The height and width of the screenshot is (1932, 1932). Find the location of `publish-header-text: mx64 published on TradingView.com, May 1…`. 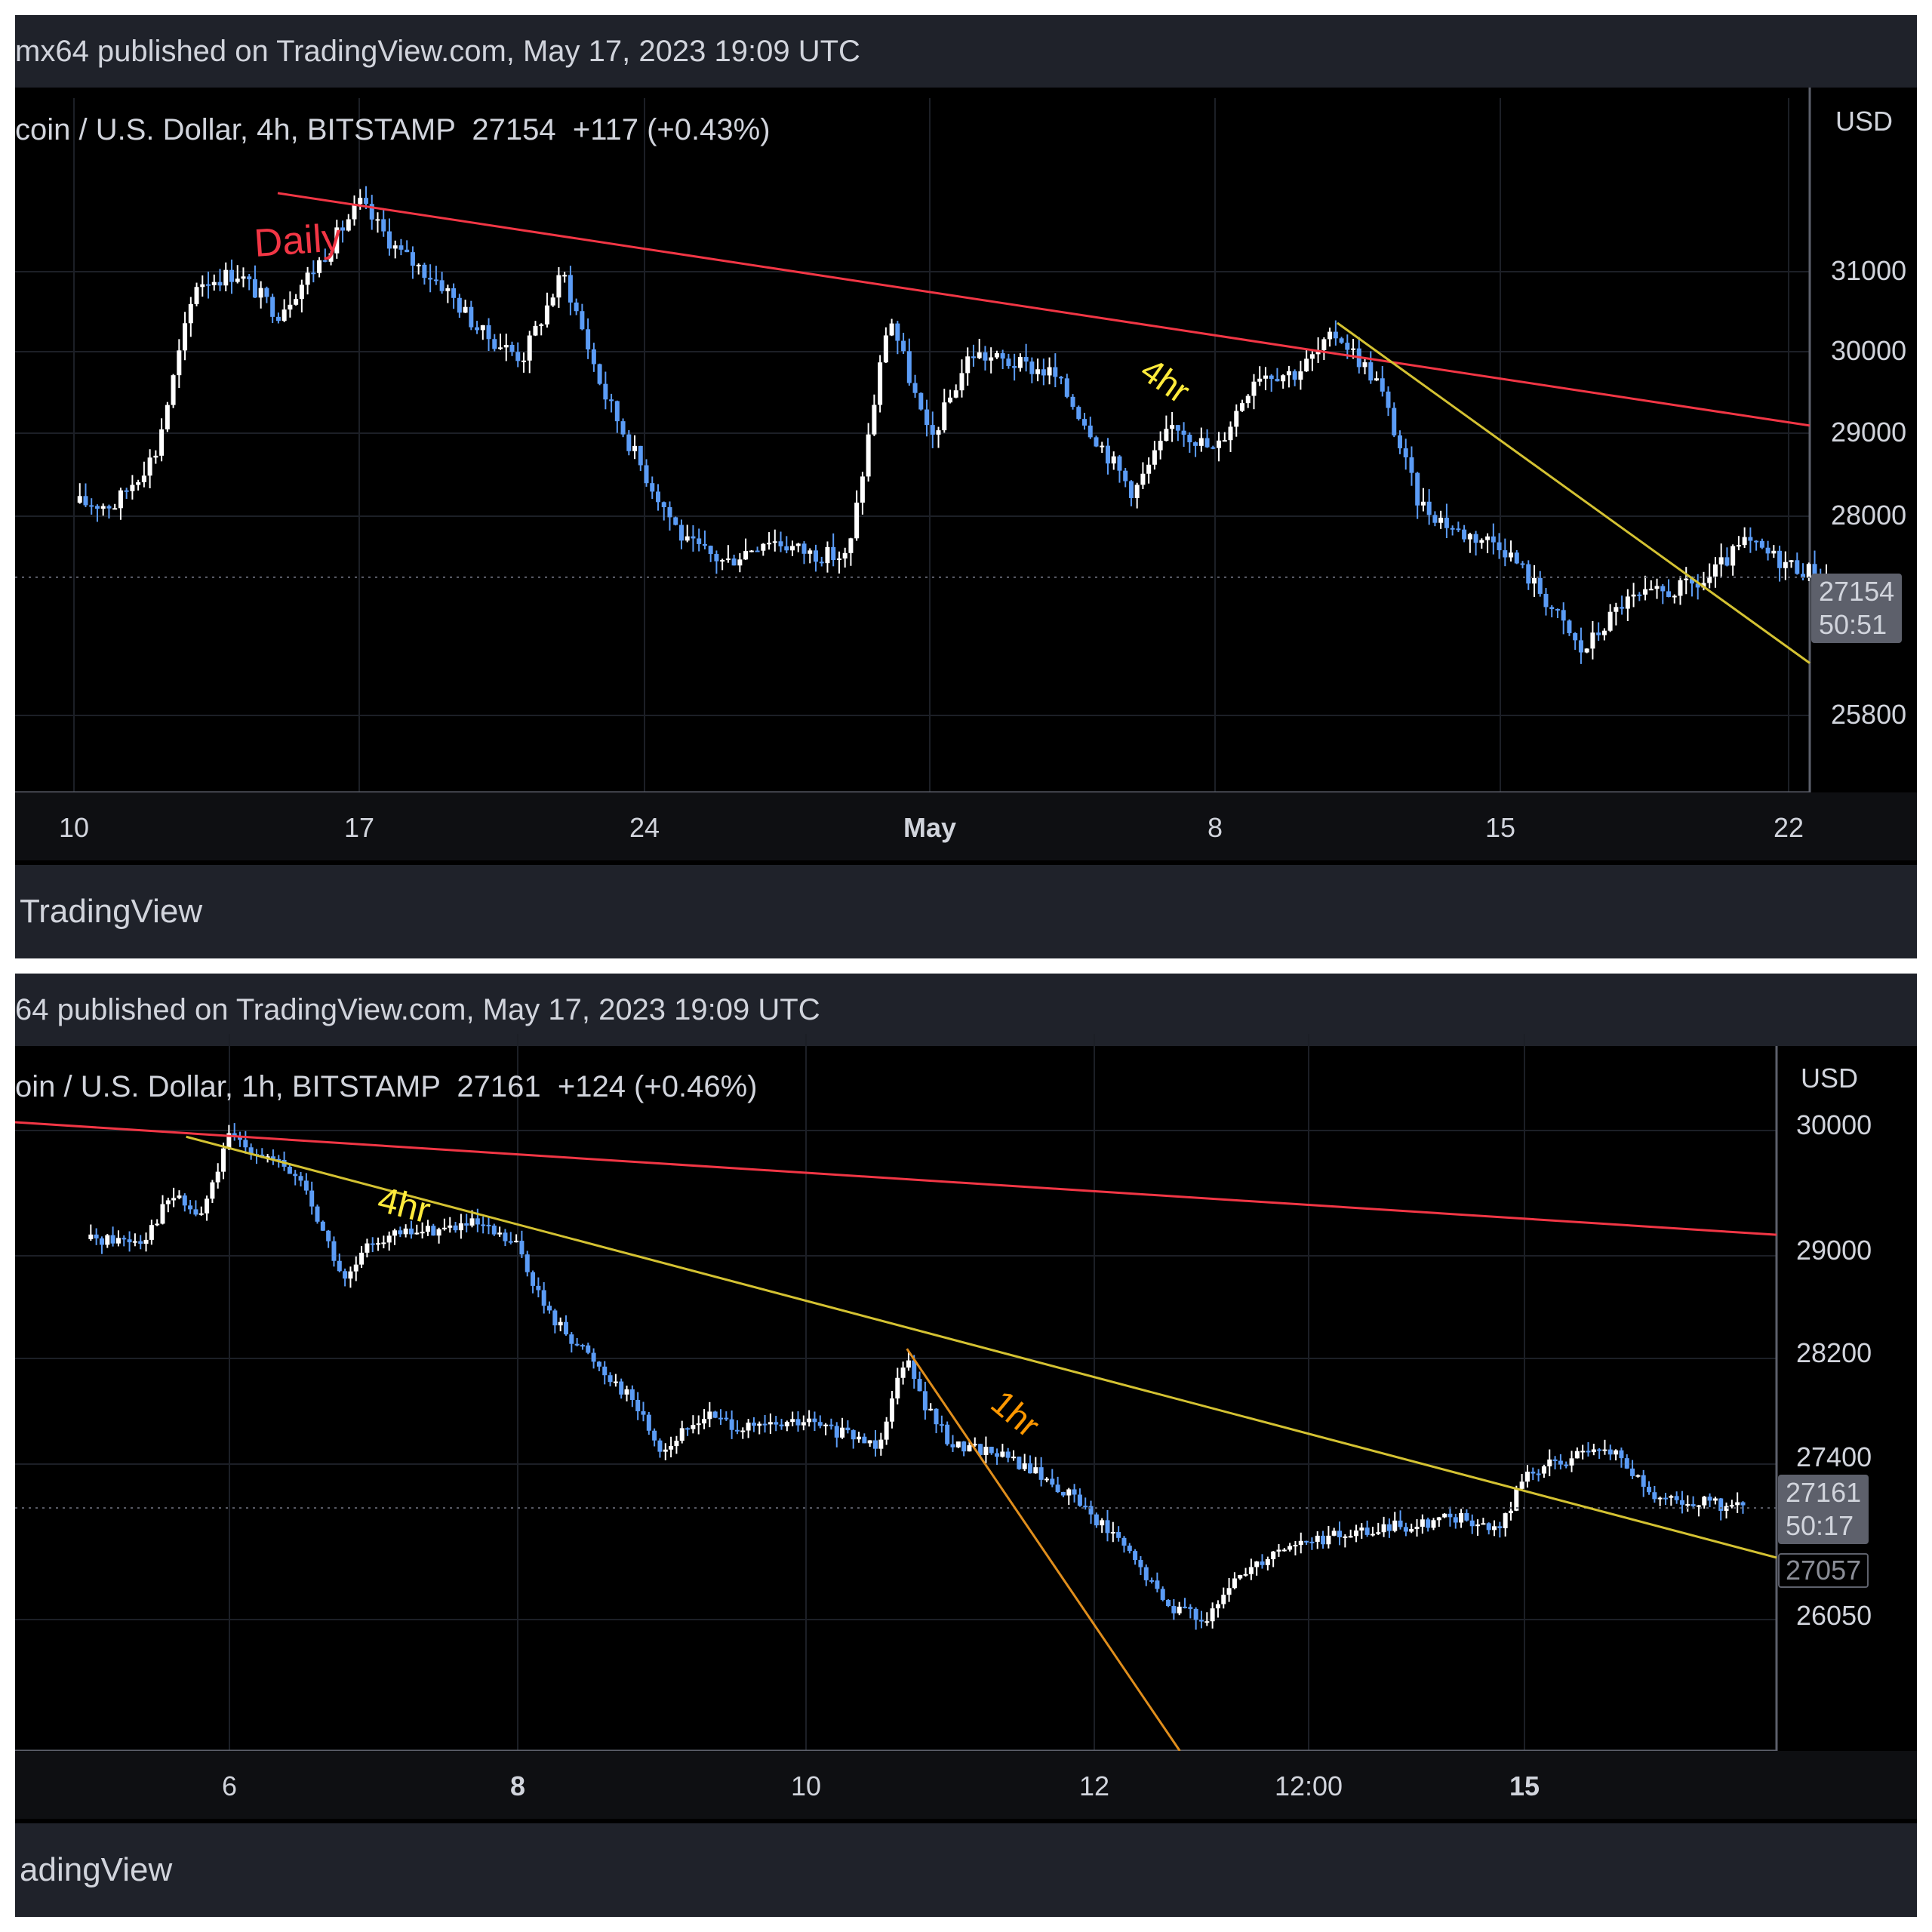

publish-header-text: mx64 published on TradingView.com, May 1… is located at coordinates (437, 51).